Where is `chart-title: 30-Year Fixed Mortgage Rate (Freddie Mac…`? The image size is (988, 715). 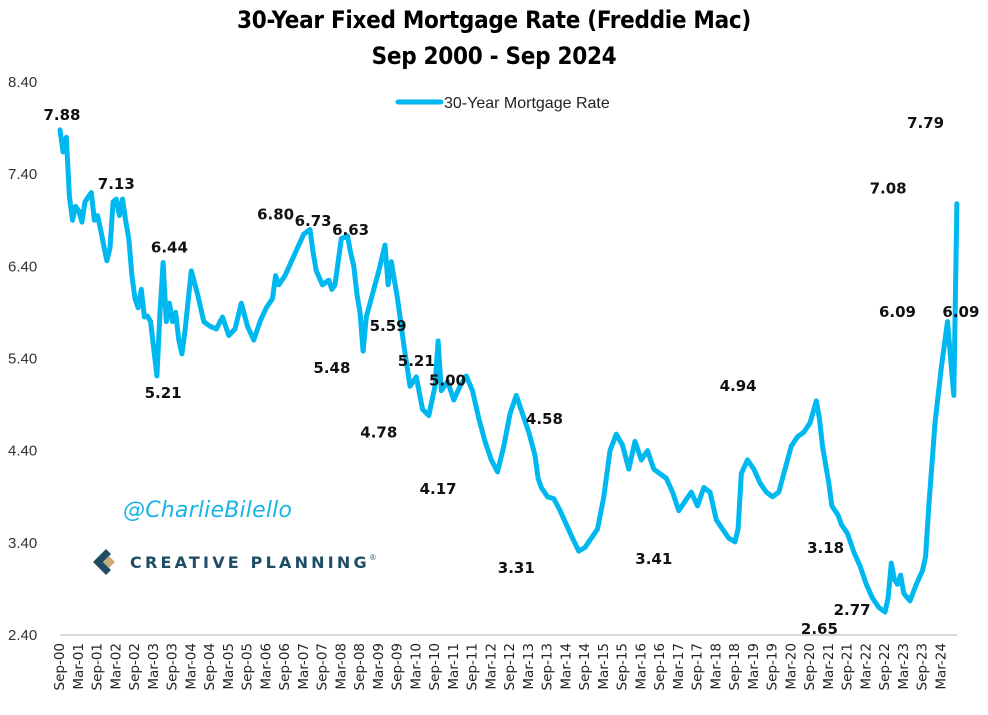
chart-title: 30-Year Fixed Mortgage Rate (Freddie Mac… is located at coordinates (494, 20).